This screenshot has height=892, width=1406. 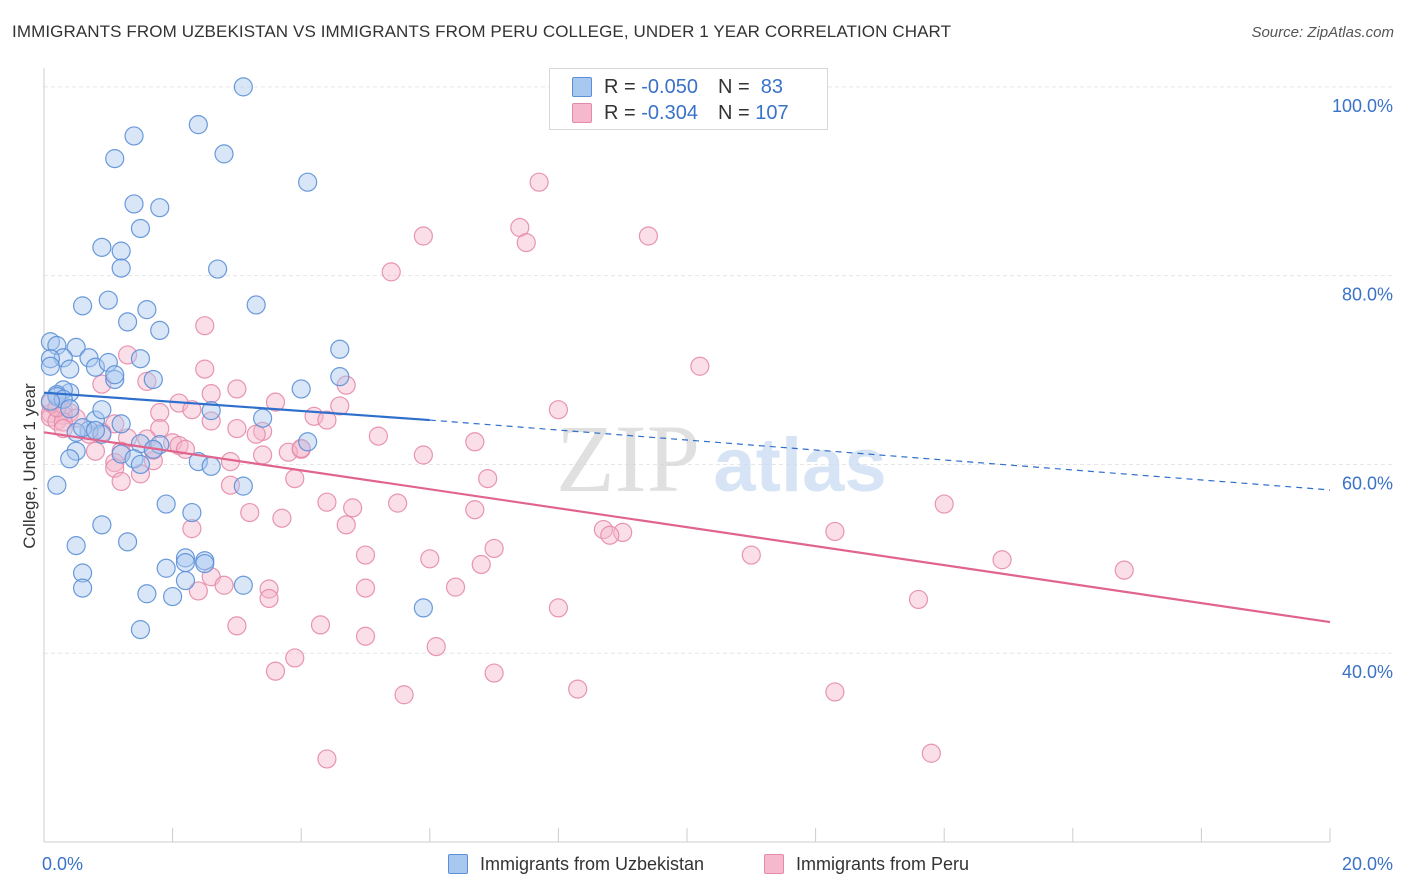 What do you see at coordinates (29, 466) in the screenshot?
I see `y-axis-label: College, Under 1 year` at bounding box center [29, 466].